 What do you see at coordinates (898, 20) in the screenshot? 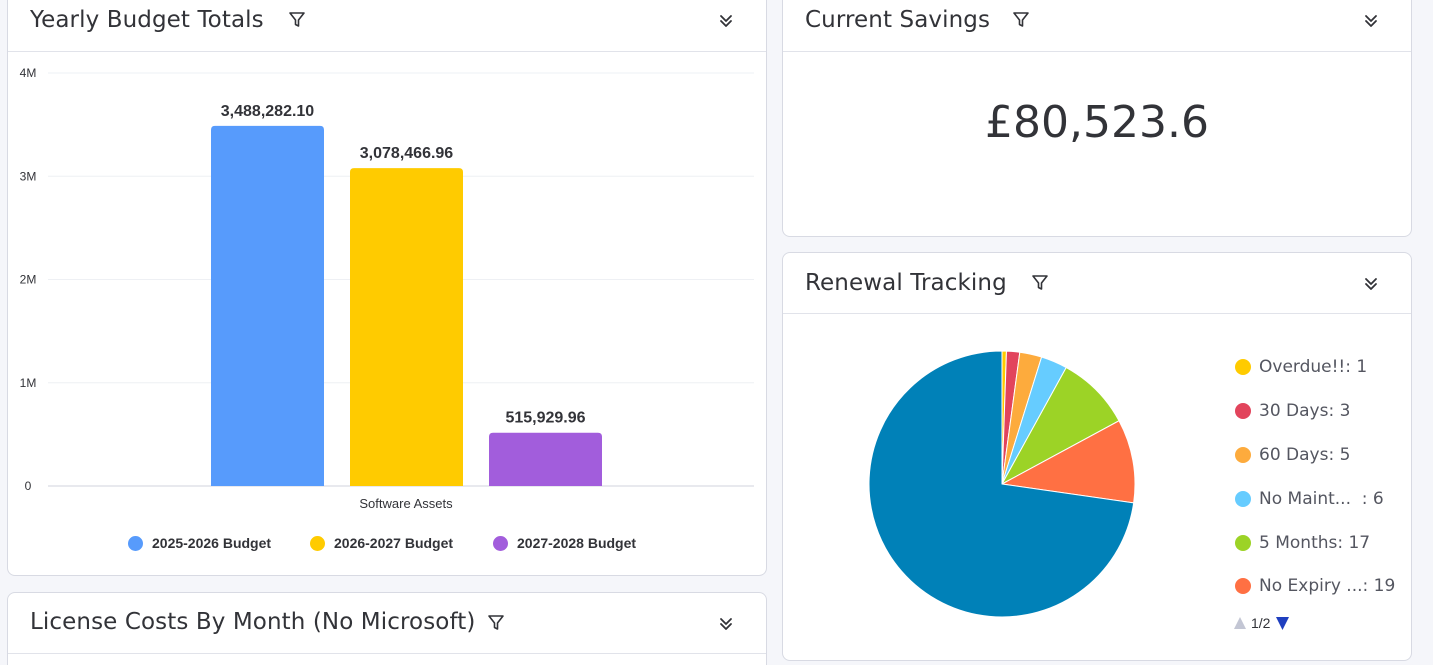
I see `card-title: Current Savings` at bounding box center [898, 20].